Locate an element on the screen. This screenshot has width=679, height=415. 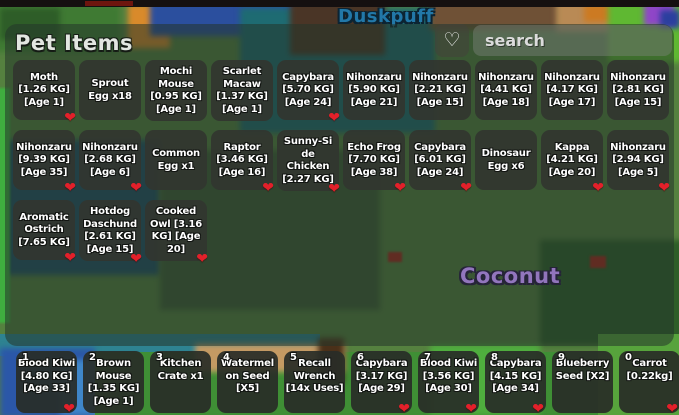
pet-item-tile: Sprout Egg x18 is located at coordinates (110, 90).